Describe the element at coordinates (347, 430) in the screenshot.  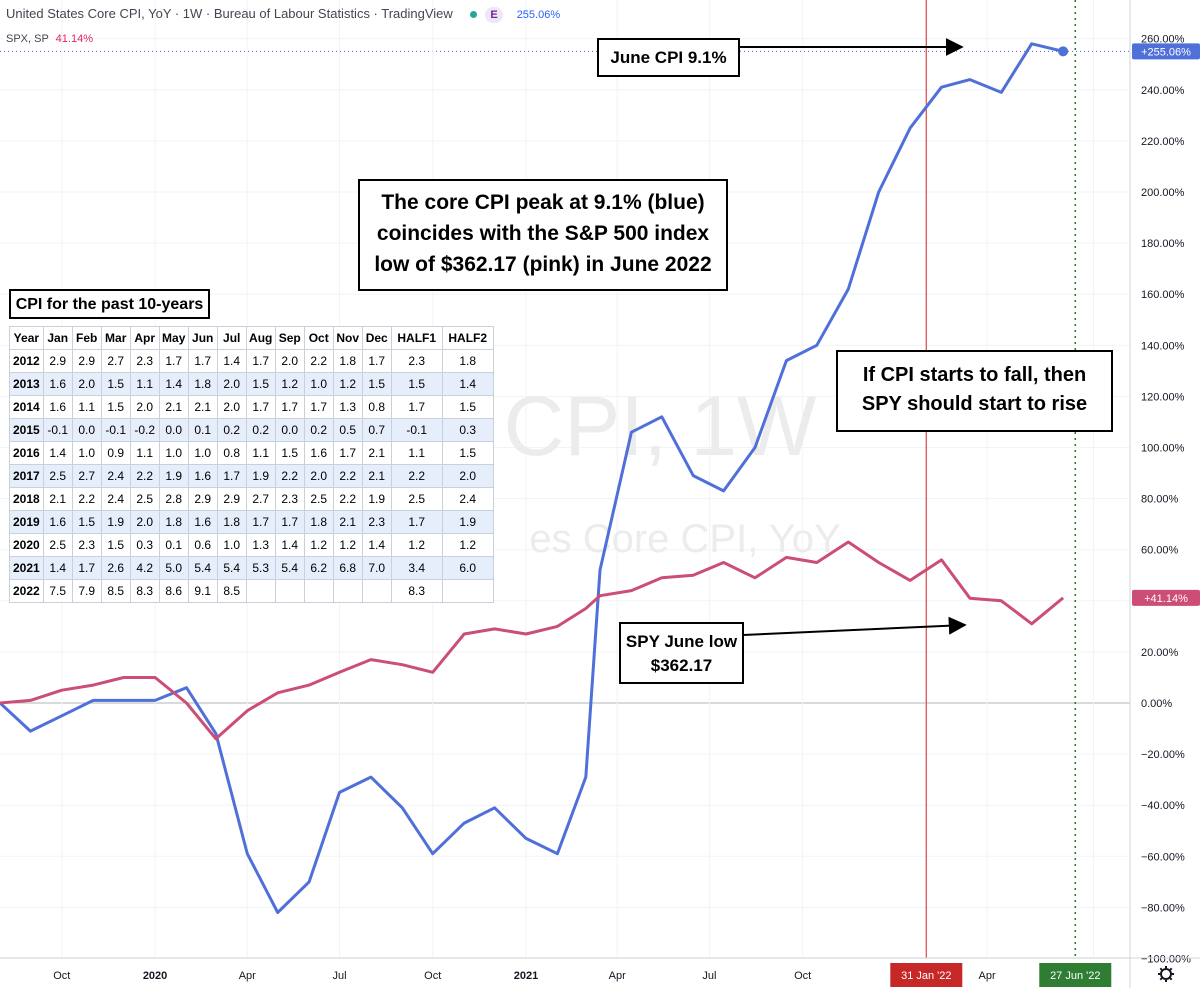
I see `cpi-table-cell: 0.5` at that location.